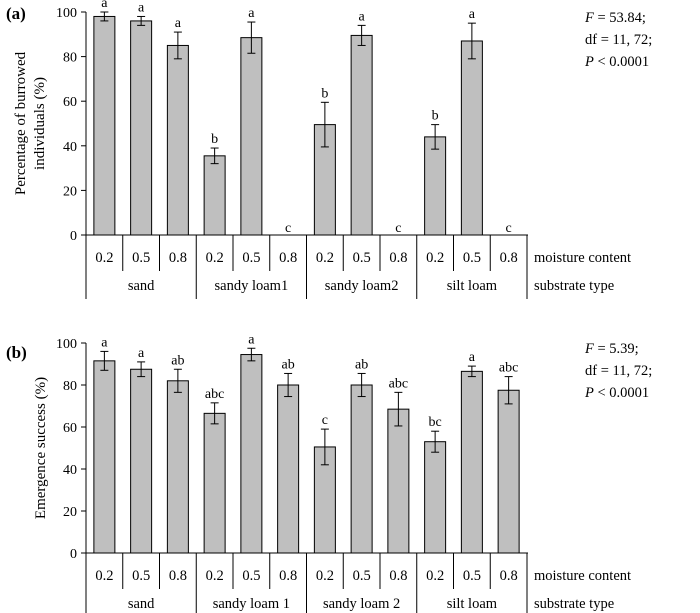  I want to click on substrate-label: sandy loam 1, so click(251, 604).